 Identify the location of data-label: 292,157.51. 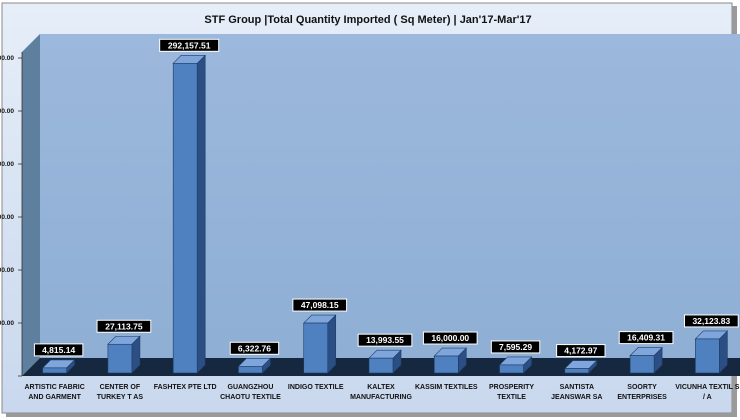
(189, 45).